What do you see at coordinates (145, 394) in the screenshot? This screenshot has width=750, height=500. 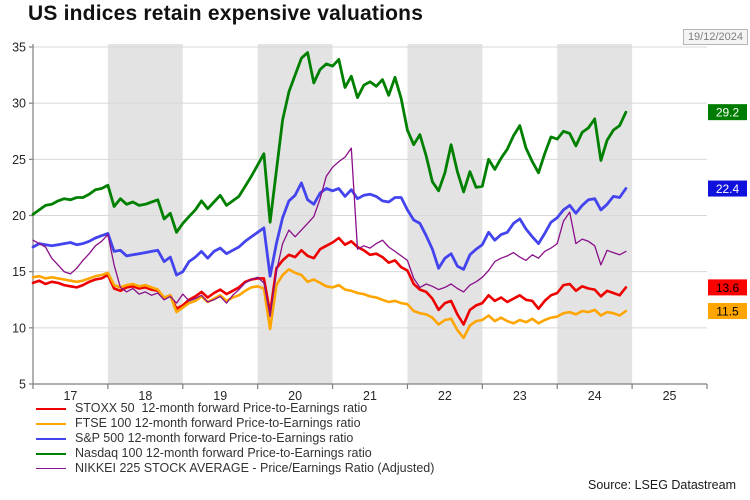 I see `x-tick-label: 18` at bounding box center [145, 394].